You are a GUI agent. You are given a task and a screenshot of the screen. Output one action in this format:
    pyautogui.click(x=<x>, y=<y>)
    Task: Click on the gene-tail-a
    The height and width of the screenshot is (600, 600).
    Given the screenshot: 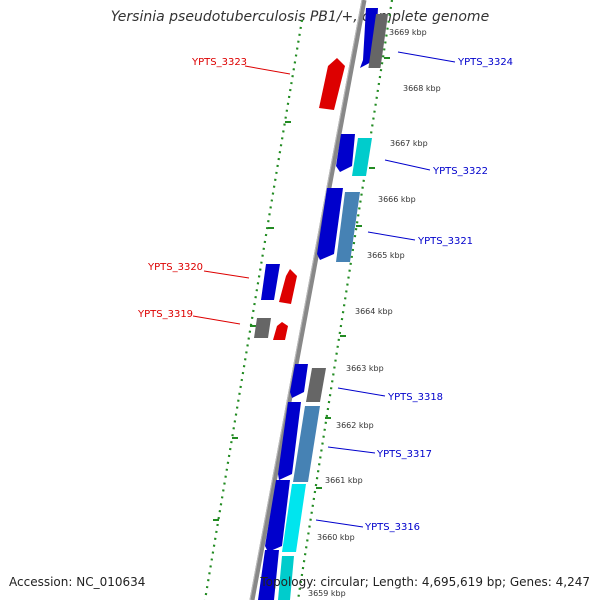 What is the action you would take?
    pyautogui.click(x=268, y=575)
    